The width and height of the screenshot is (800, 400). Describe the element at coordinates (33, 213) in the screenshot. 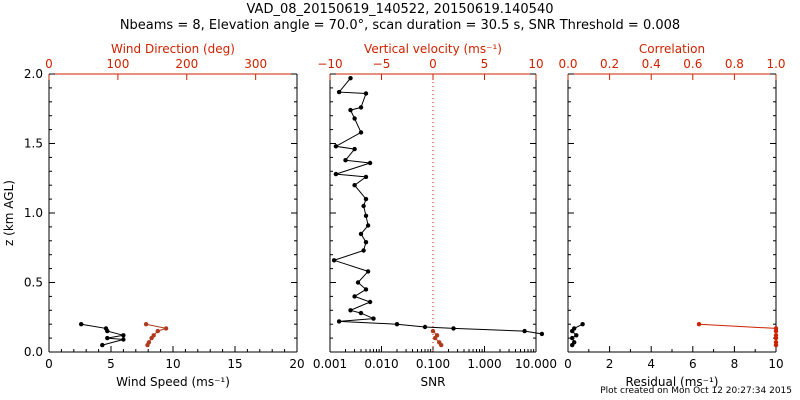

I see `y-tick-label: 1.0` at that location.